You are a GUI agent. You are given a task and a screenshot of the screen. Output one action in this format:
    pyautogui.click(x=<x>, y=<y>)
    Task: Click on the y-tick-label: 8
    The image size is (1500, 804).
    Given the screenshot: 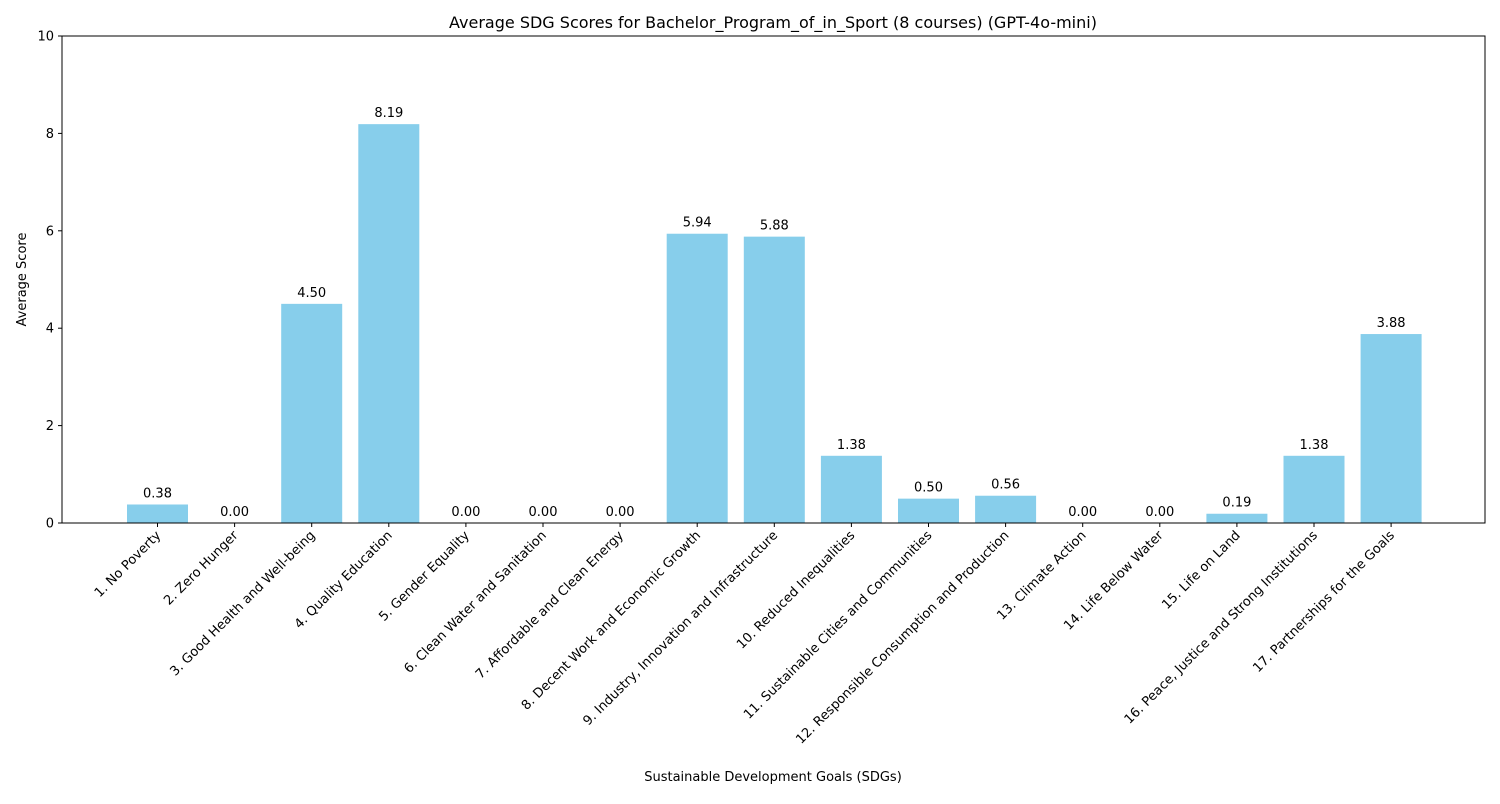 What is the action you would take?
    pyautogui.click(x=50, y=134)
    